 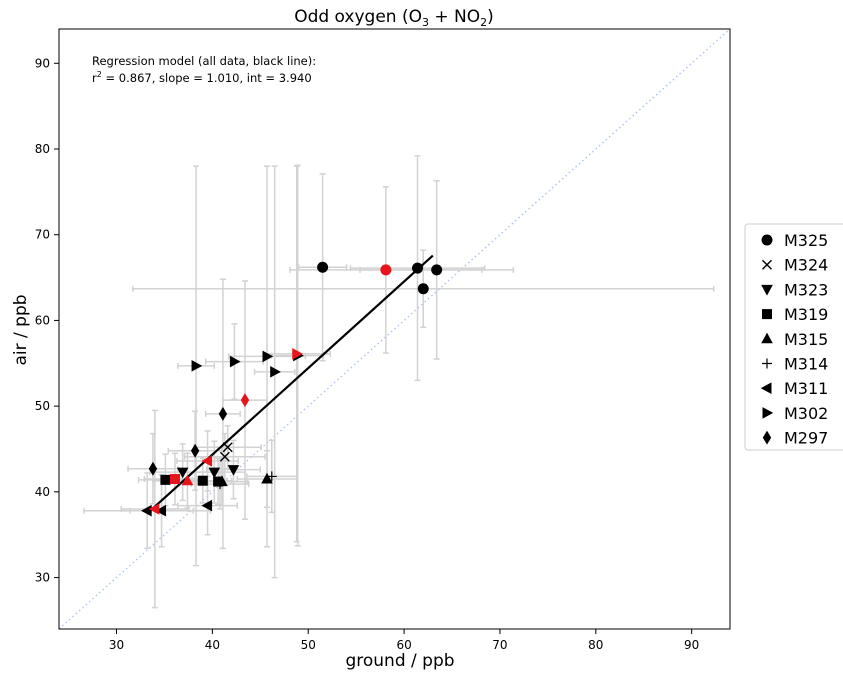 What do you see at coordinates (42, 63) in the screenshot?
I see `y-tick-label: 90` at bounding box center [42, 63].